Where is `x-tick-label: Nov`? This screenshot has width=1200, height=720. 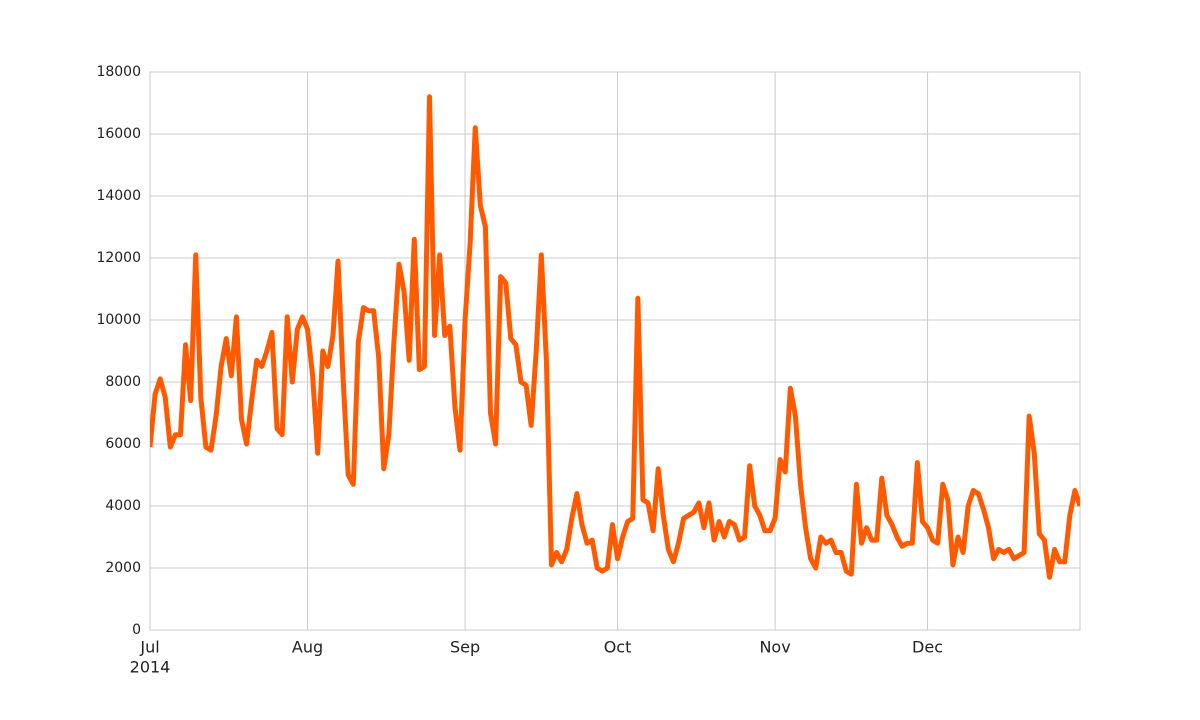 x-tick-label: Nov is located at coordinates (774, 647).